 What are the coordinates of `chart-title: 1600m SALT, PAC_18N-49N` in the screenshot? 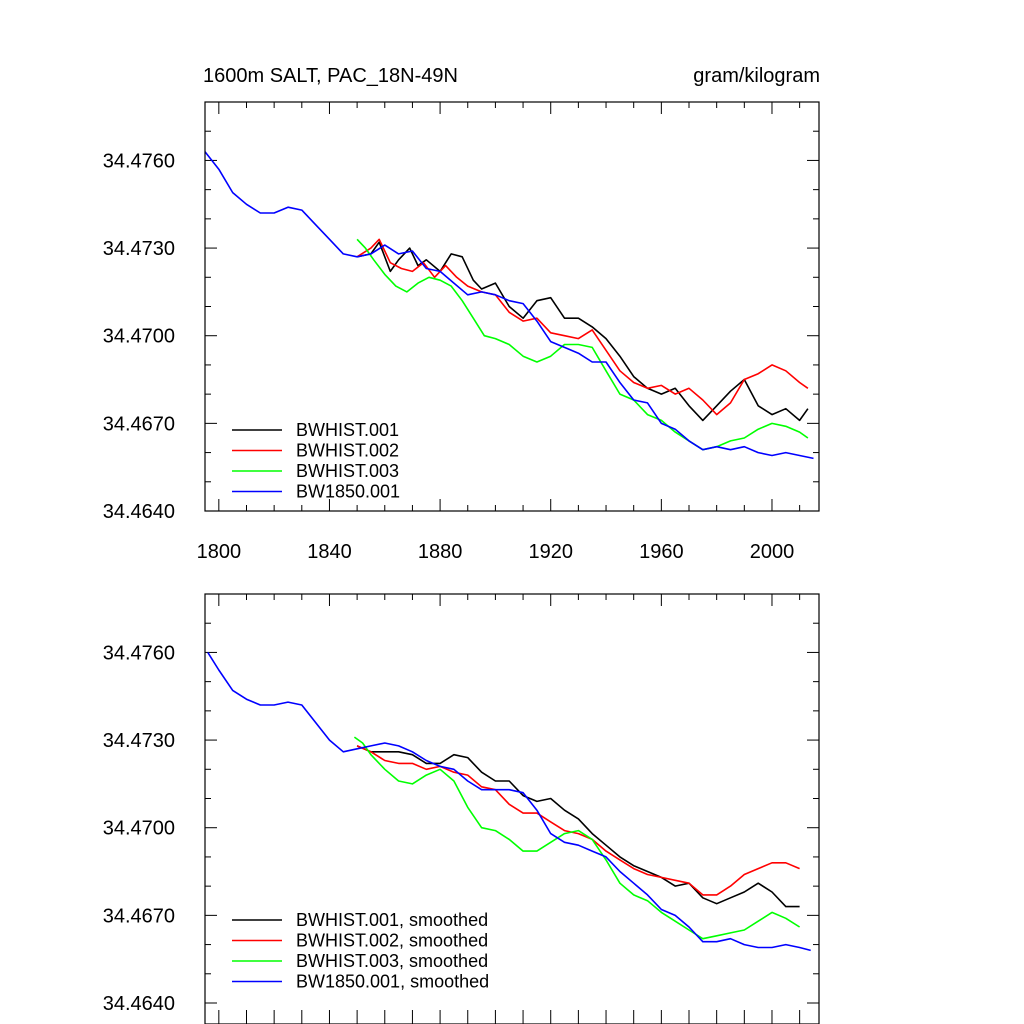 It's located at (330, 76).